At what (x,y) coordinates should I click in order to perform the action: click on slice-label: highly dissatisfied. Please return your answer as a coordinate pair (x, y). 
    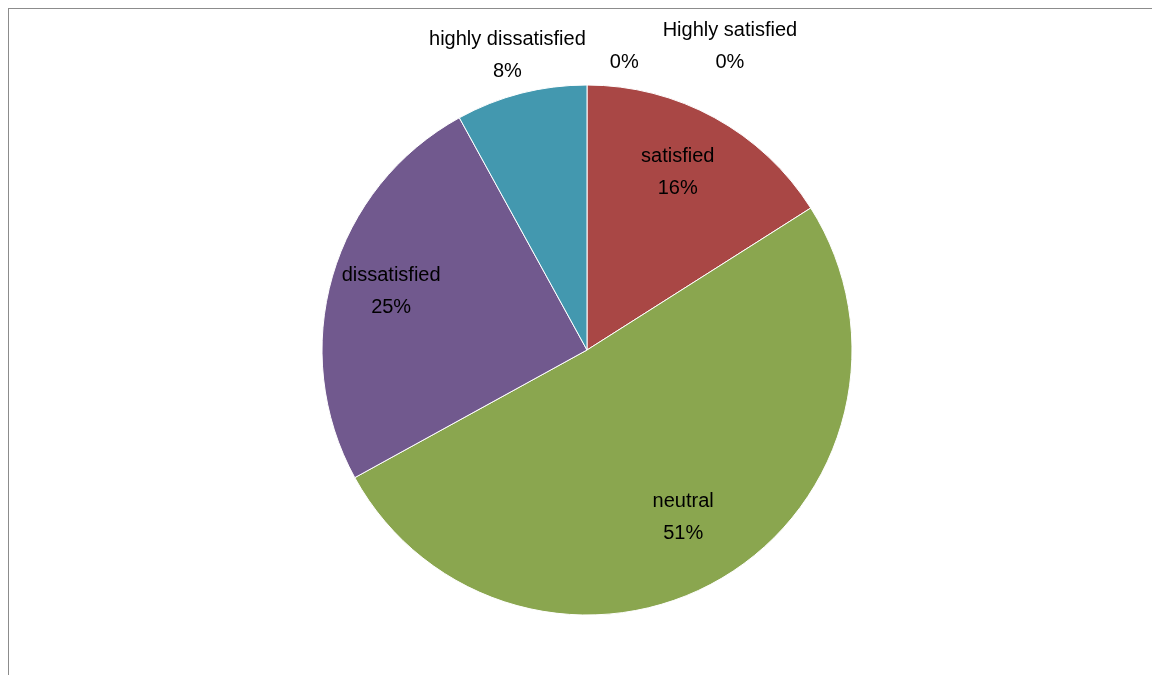
    Looking at the image, I should click on (507, 38).